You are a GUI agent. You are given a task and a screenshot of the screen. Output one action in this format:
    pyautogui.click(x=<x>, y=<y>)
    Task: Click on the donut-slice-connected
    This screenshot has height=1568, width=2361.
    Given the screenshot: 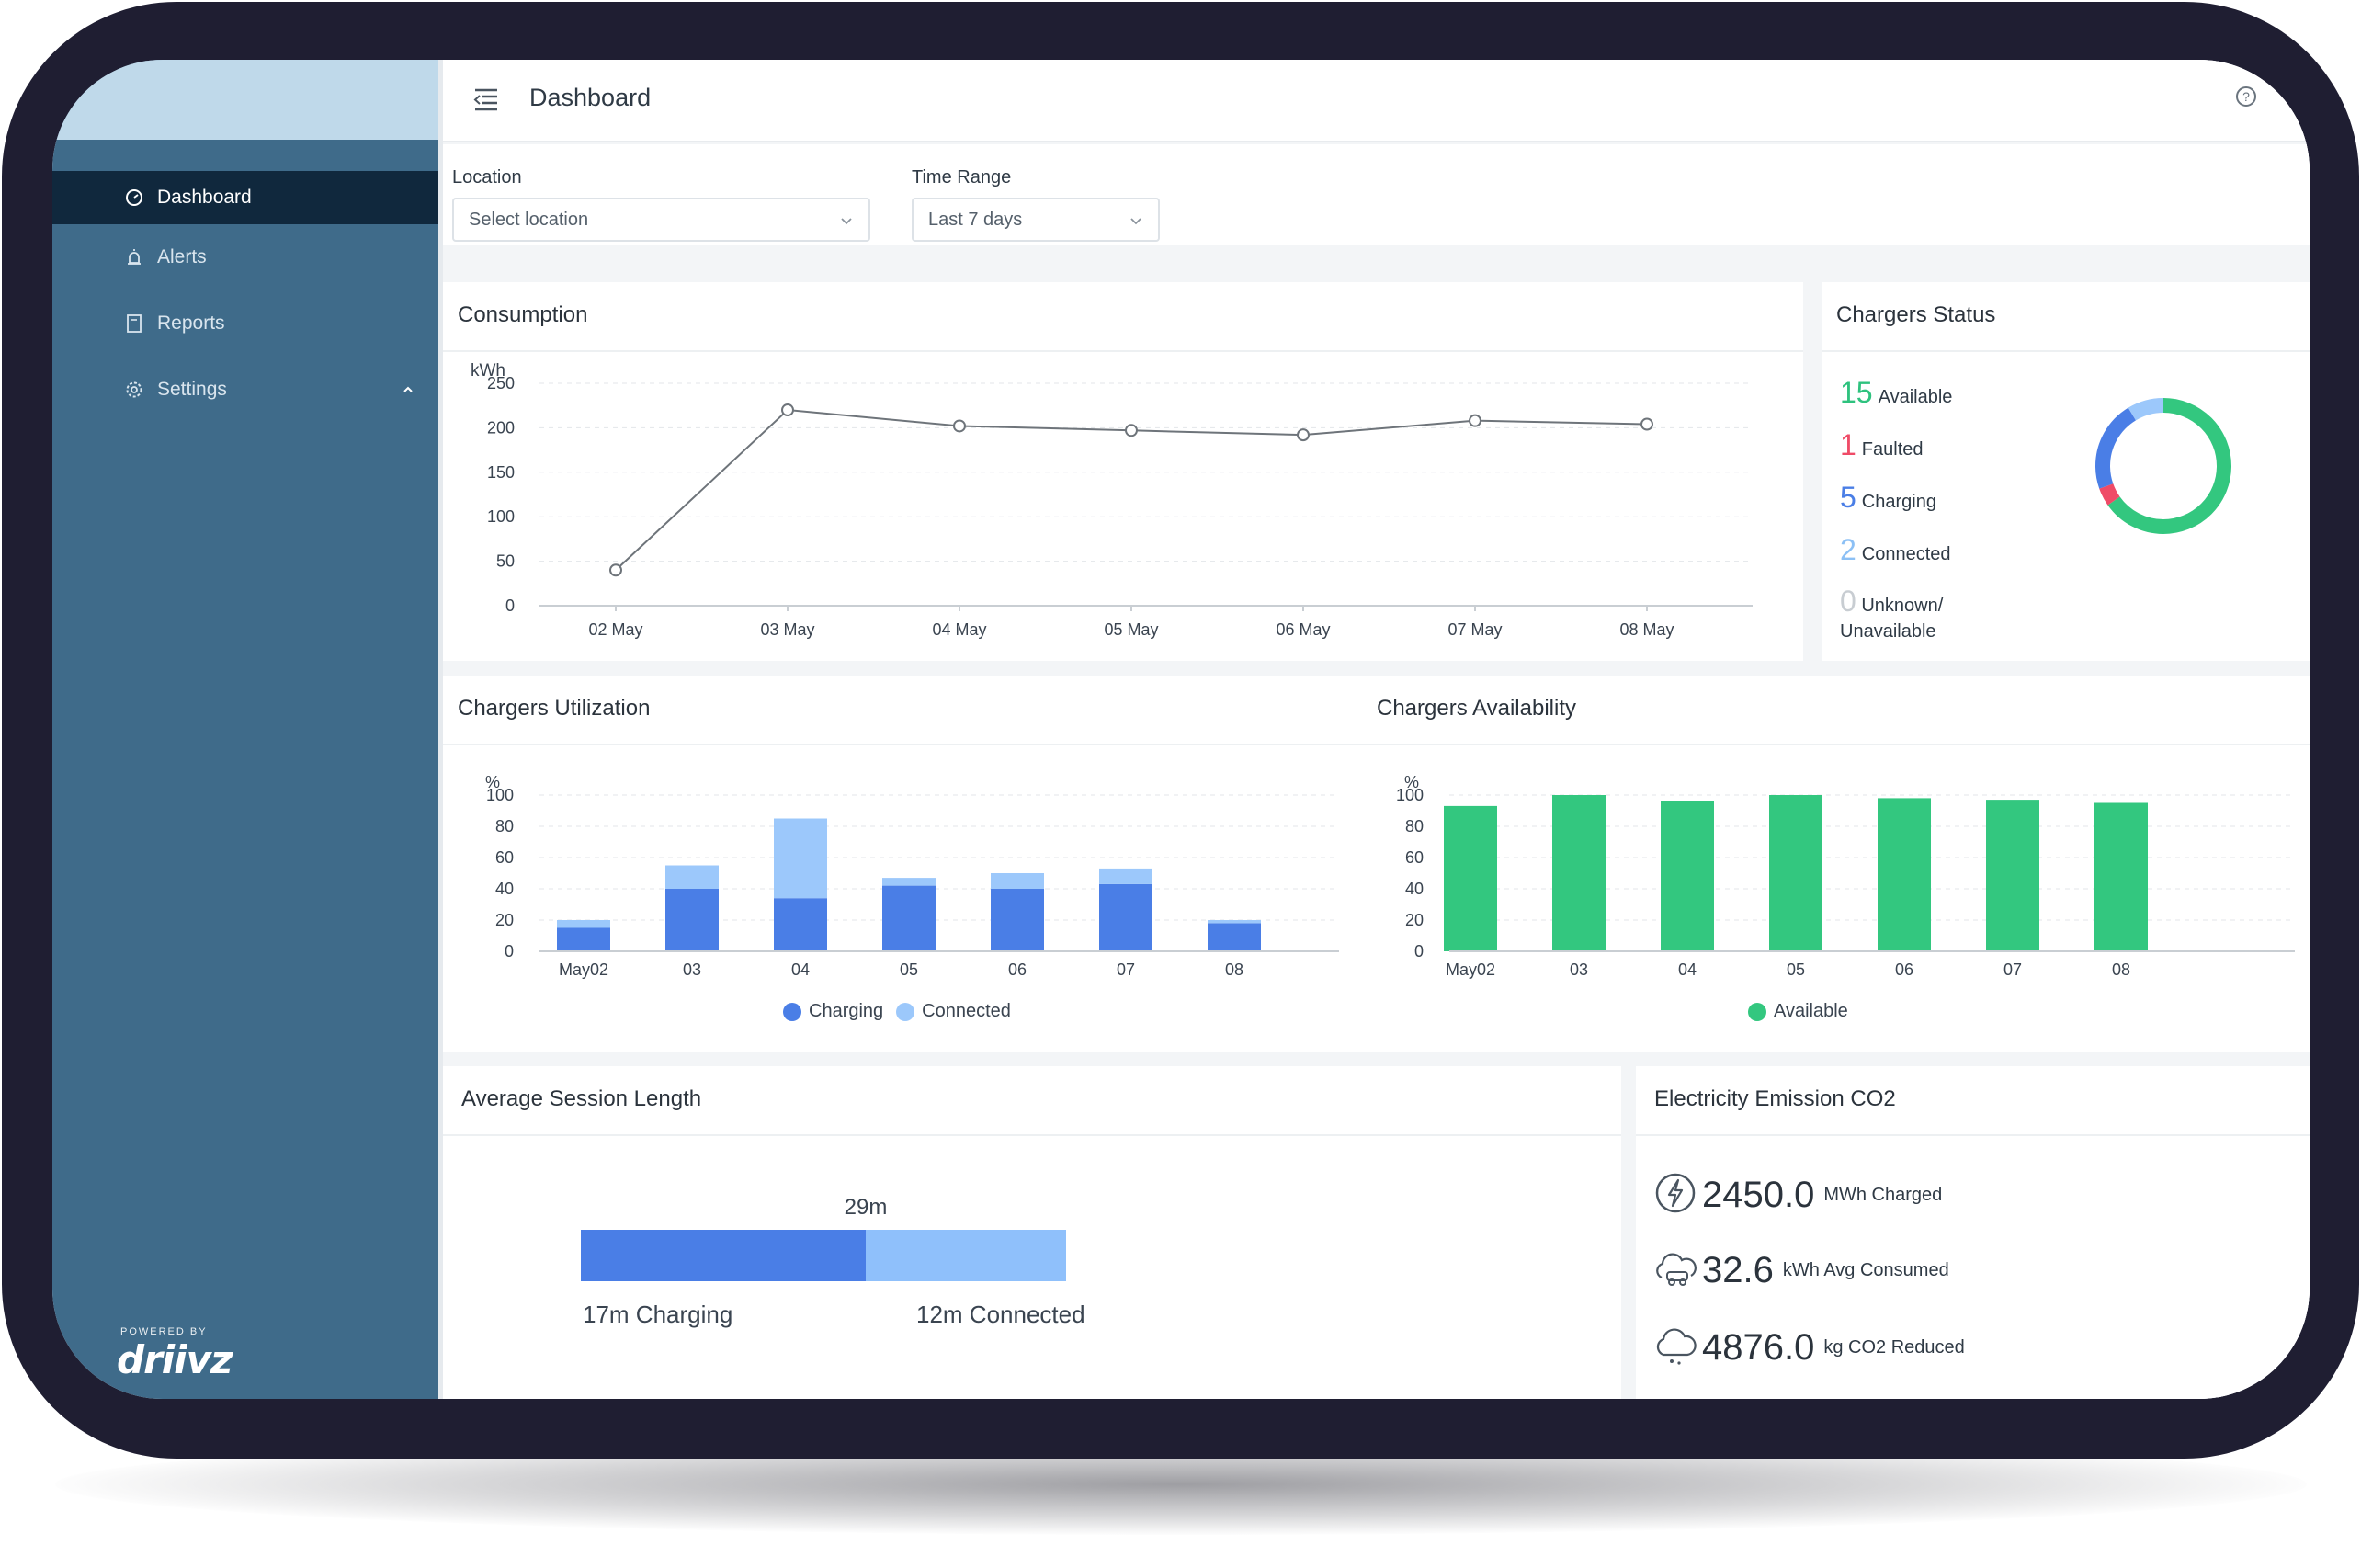 What is the action you would take?
    pyautogui.click(x=2163, y=466)
    